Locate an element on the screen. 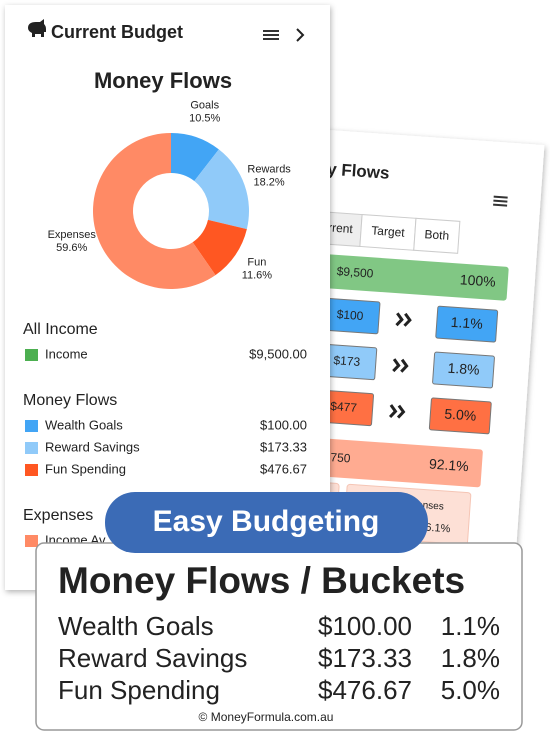 The height and width of the screenshot is (733, 550). banner: Easy Budgeting is located at coordinates (266, 522).